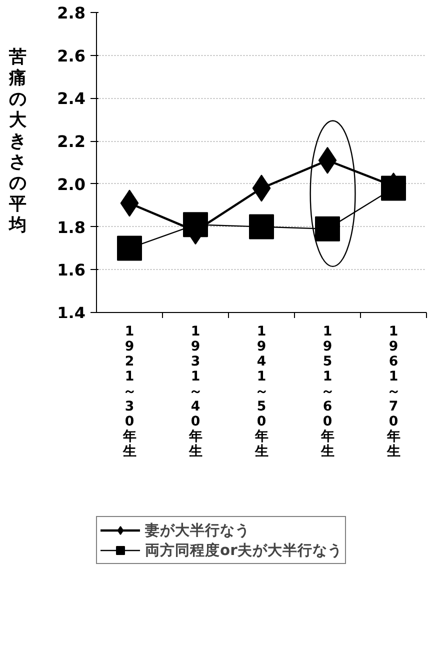 The height and width of the screenshot is (653, 443). I want to click on y-tick-label: 2.6, so click(71, 56).